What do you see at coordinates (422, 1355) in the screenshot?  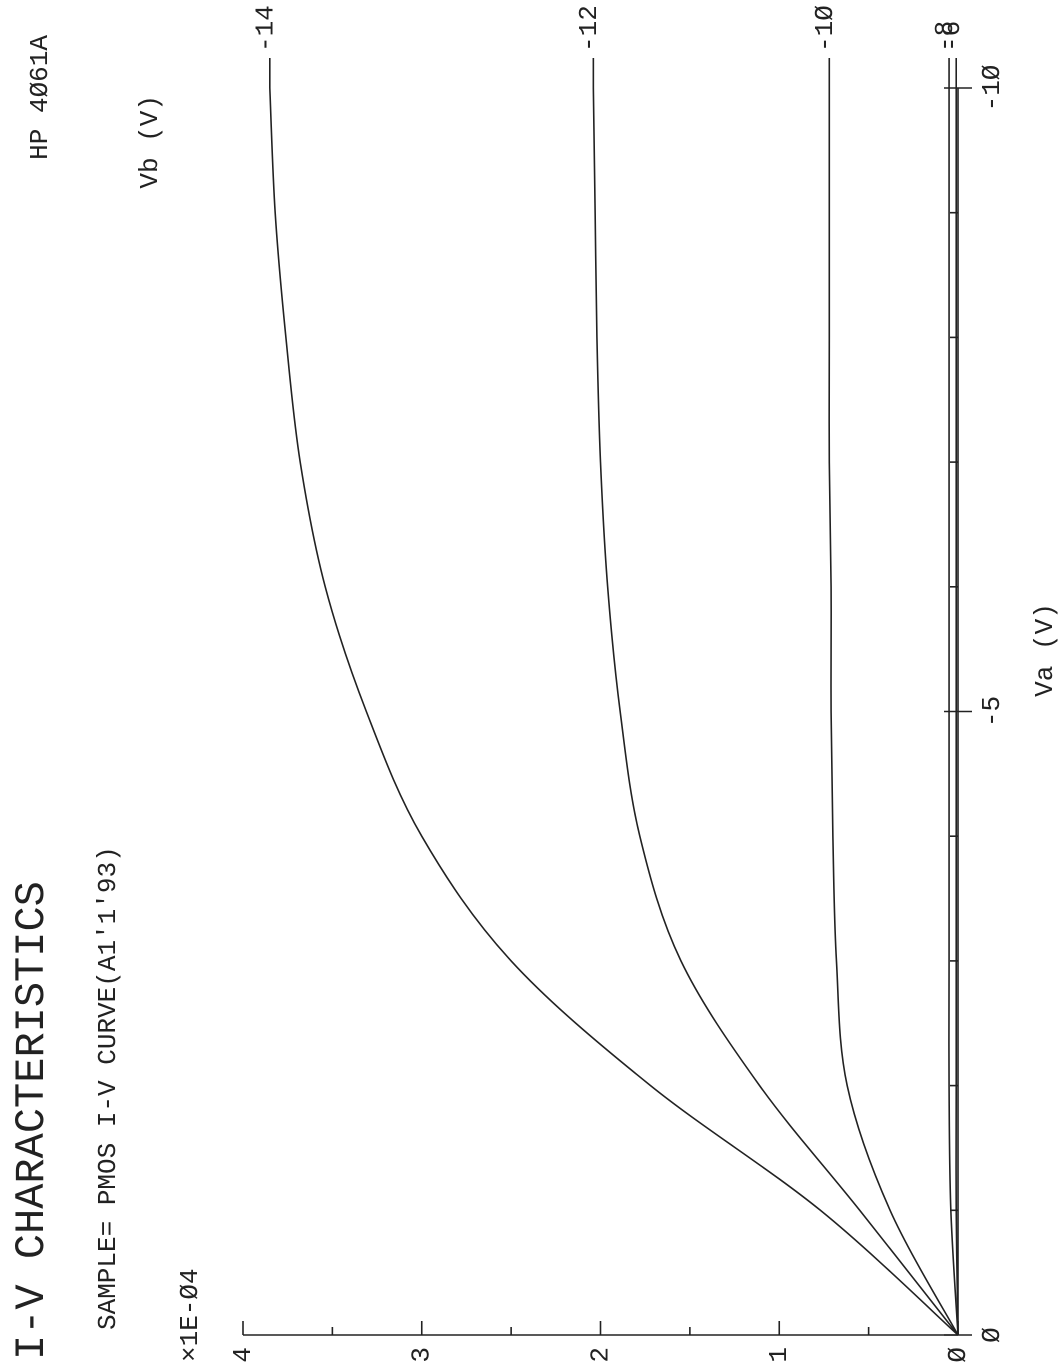 I see `y-tick-label: 3` at bounding box center [422, 1355].